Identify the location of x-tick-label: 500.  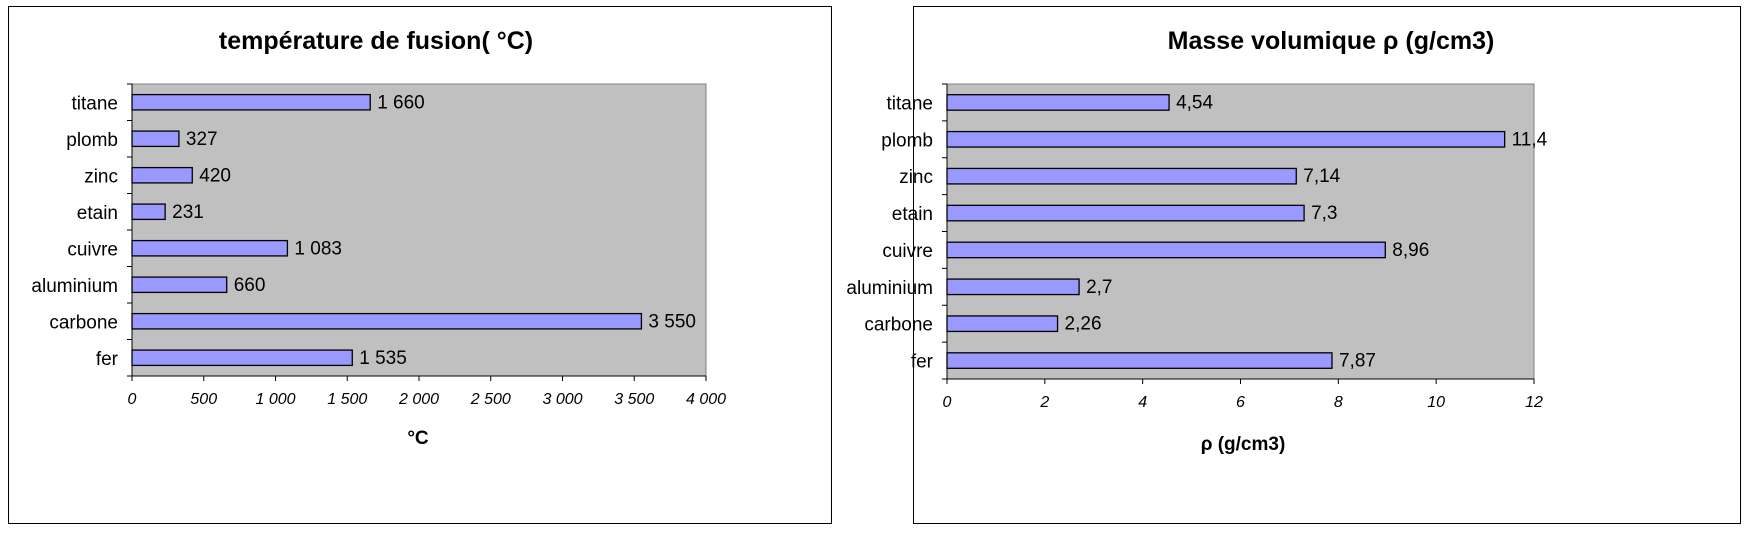
(203, 399).